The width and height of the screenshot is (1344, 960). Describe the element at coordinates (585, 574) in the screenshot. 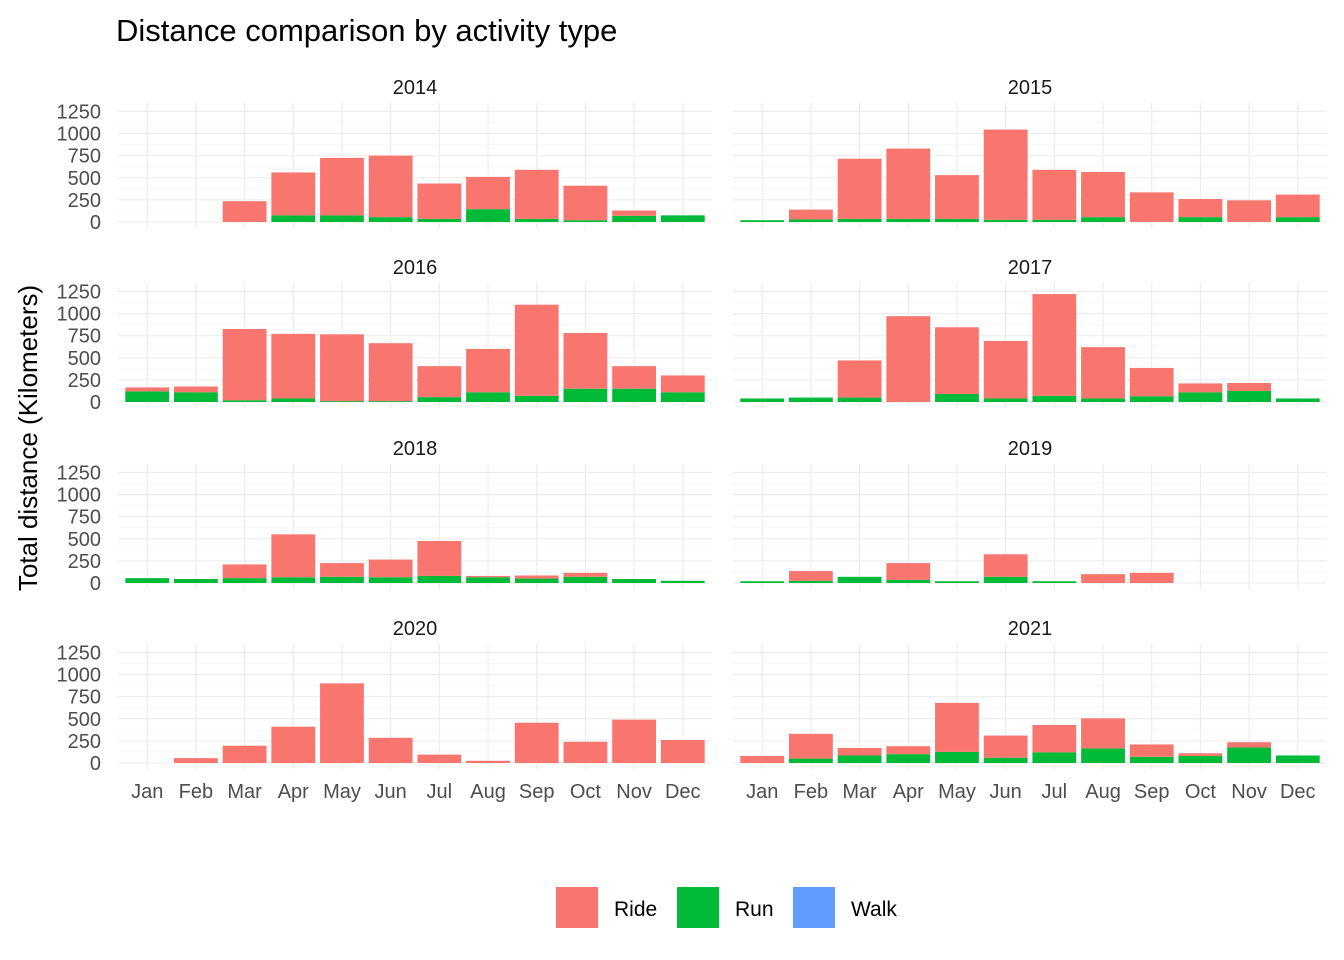

I see `bar-ride-2018-Oct` at that location.